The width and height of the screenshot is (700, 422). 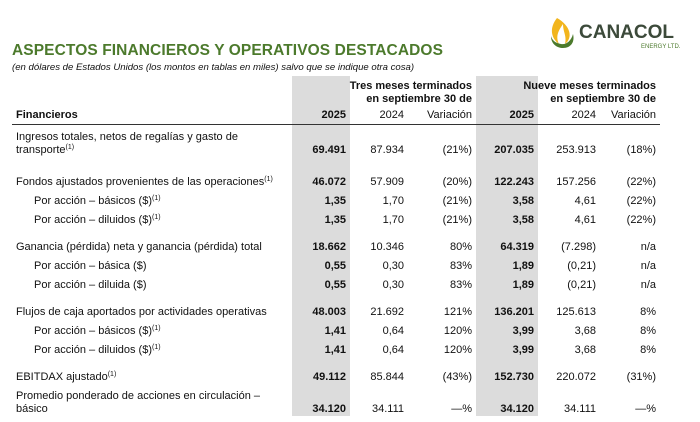 I want to click on value-cell: 10.346, so click(x=387, y=247).